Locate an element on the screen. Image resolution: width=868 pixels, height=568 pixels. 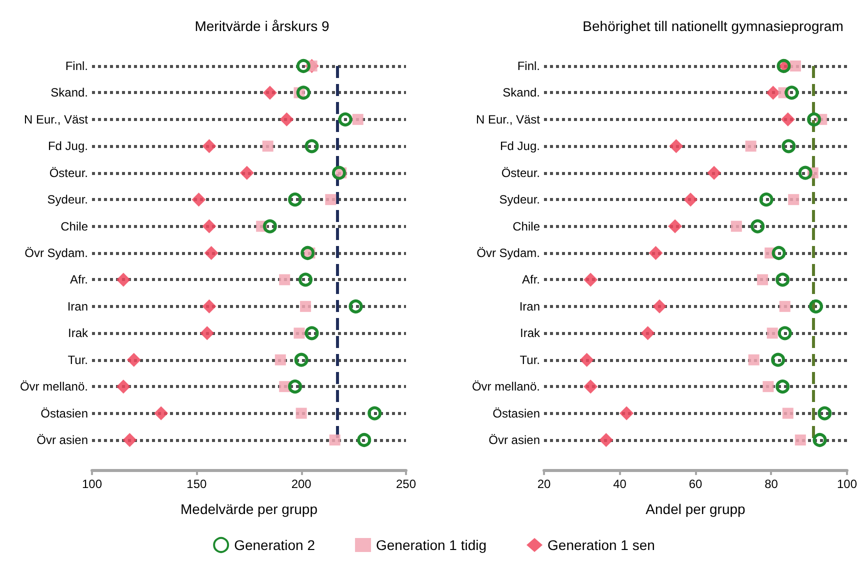
x-axis-title: Medelvärde per grupp is located at coordinates (249, 509).